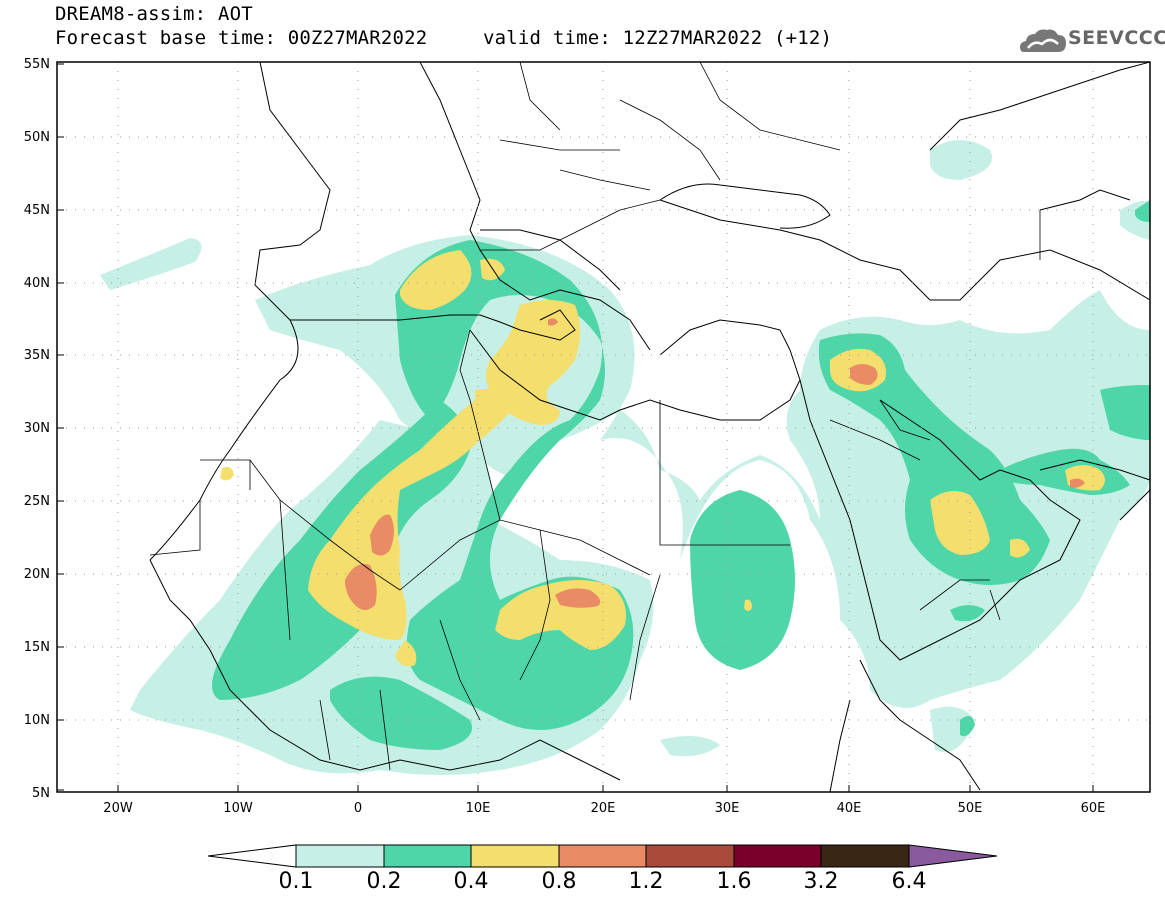 Image resolution: width=1165 pixels, height=905 pixels. What do you see at coordinates (1093, 808) in the screenshot?
I see `lon-label: 60E` at bounding box center [1093, 808].